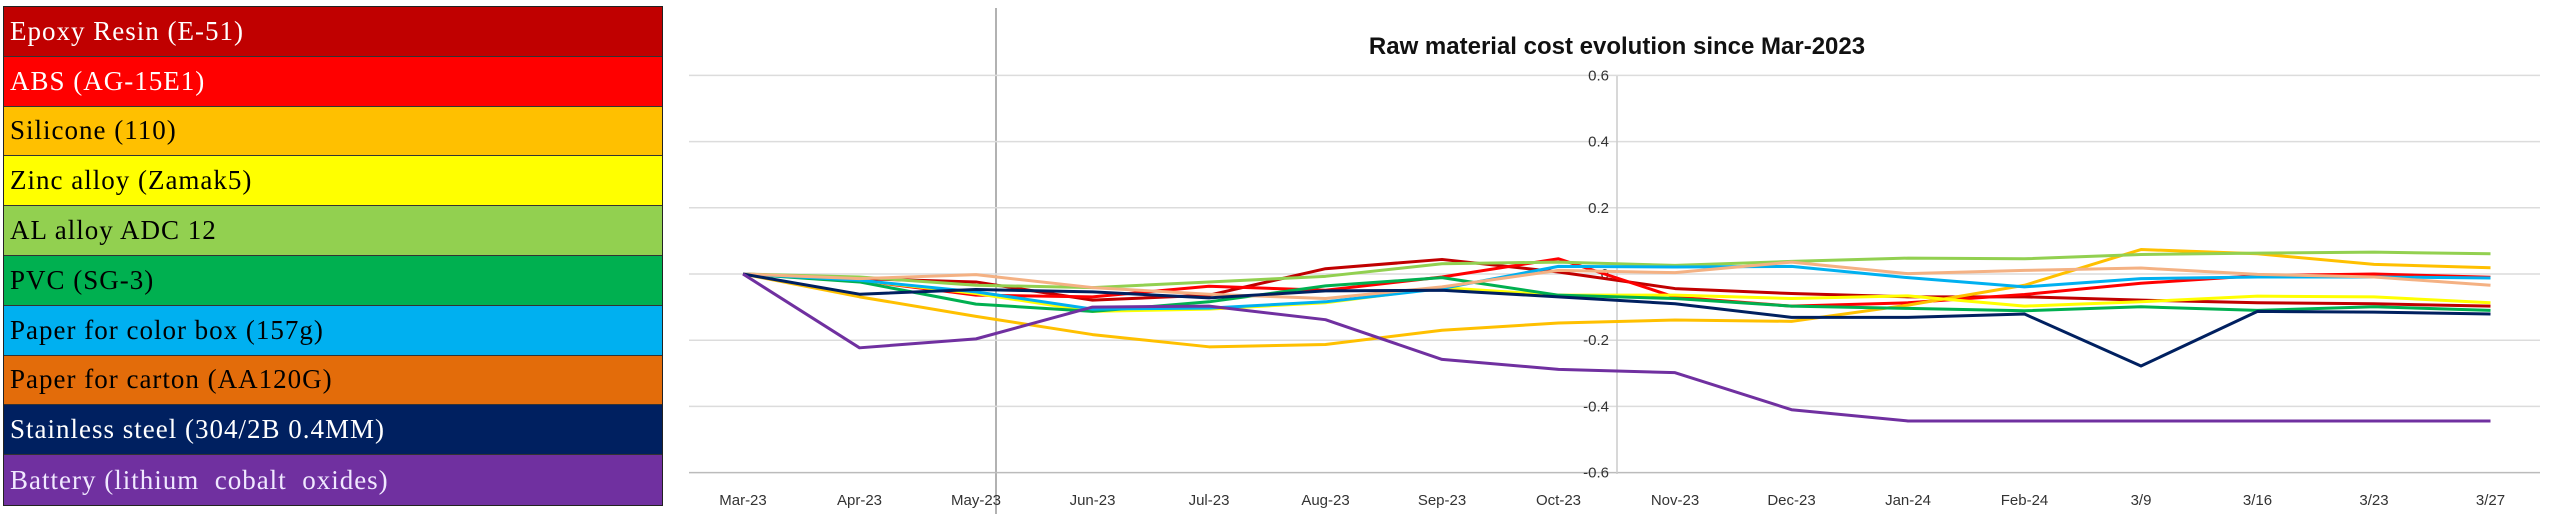 This screenshot has height=528, width=2560. What do you see at coordinates (333, 280) in the screenshot?
I see `legend-item: PVC (SG-3)` at bounding box center [333, 280].